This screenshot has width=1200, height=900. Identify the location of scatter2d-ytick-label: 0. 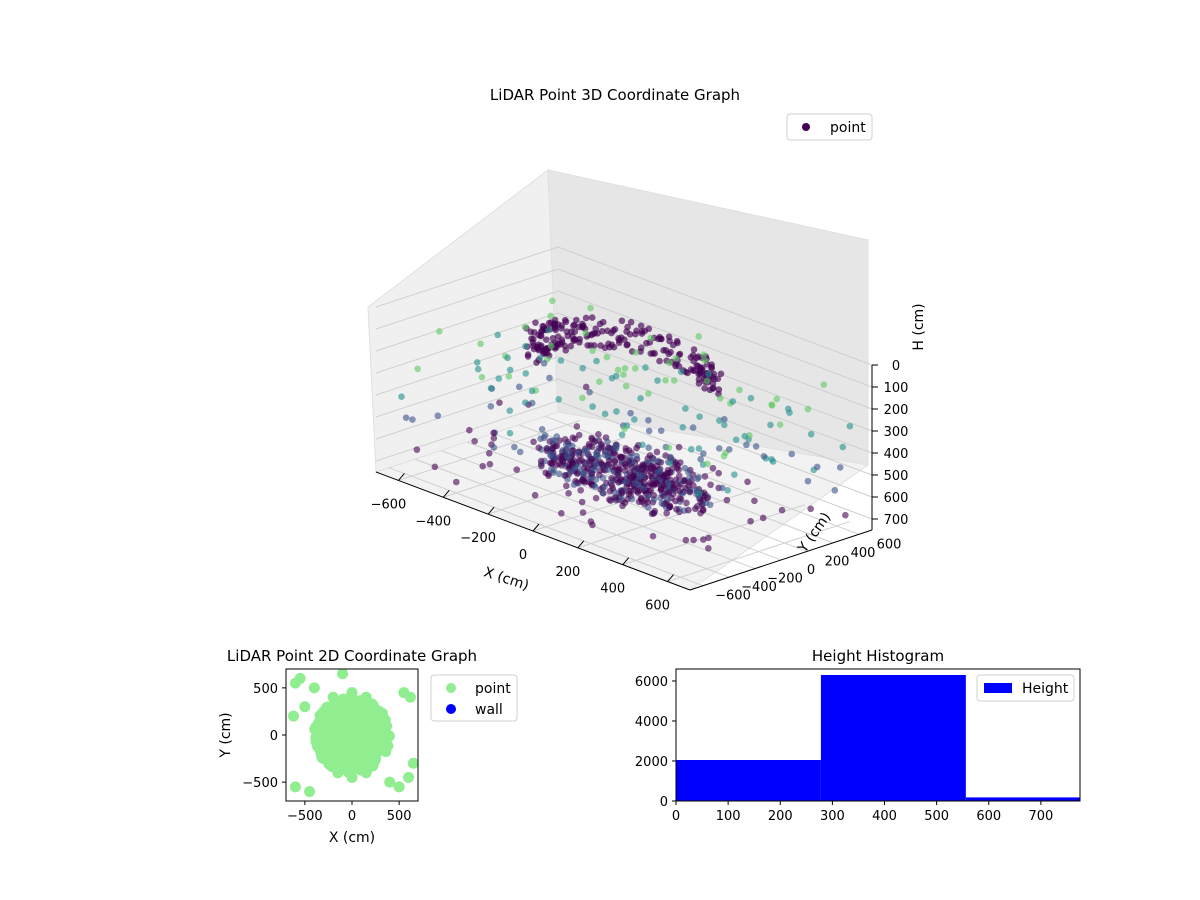
(274, 736).